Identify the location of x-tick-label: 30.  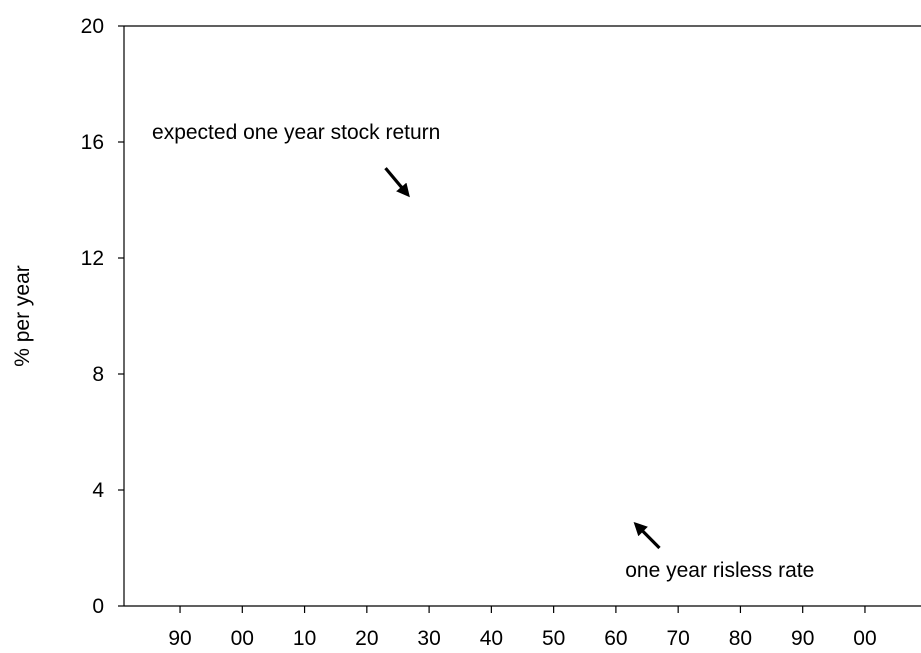
(428, 638).